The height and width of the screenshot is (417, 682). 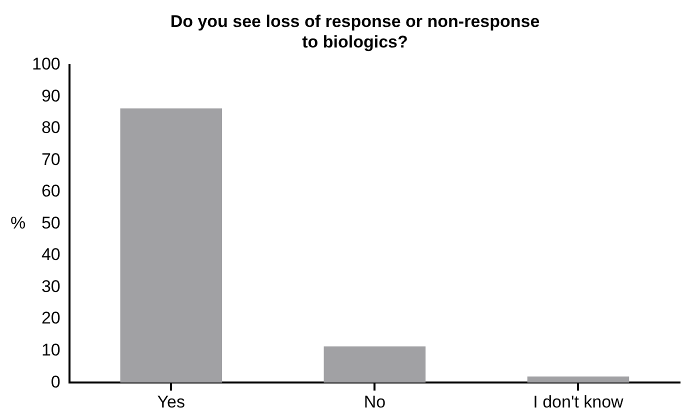 What do you see at coordinates (50, 159) in the screenshot?
I see `y-tick-label: 70` at bounding box center [50, 159].